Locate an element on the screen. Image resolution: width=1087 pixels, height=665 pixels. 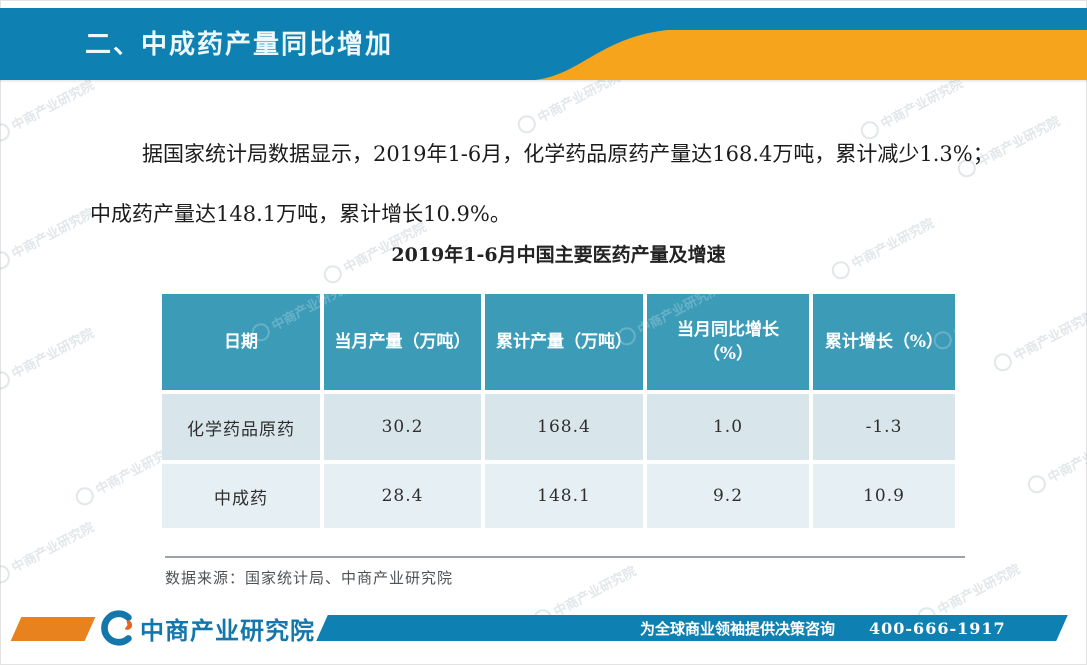
header-bar: 二、中成药产量同比增加 is located at coordinates (543, 45).